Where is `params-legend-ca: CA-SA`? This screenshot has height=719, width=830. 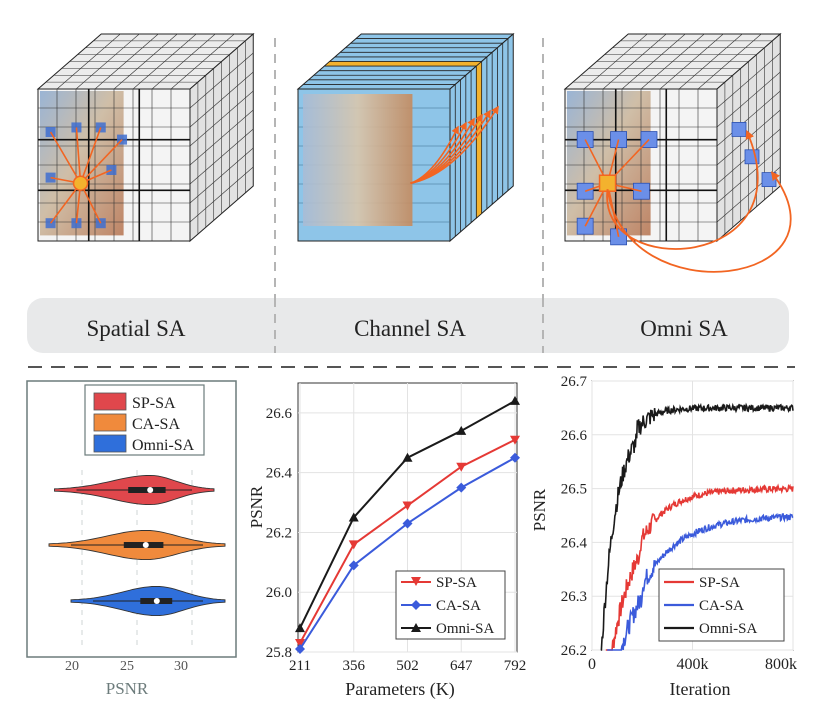 params-legend-ca: CA-SA is located at coordinates (458, 606).